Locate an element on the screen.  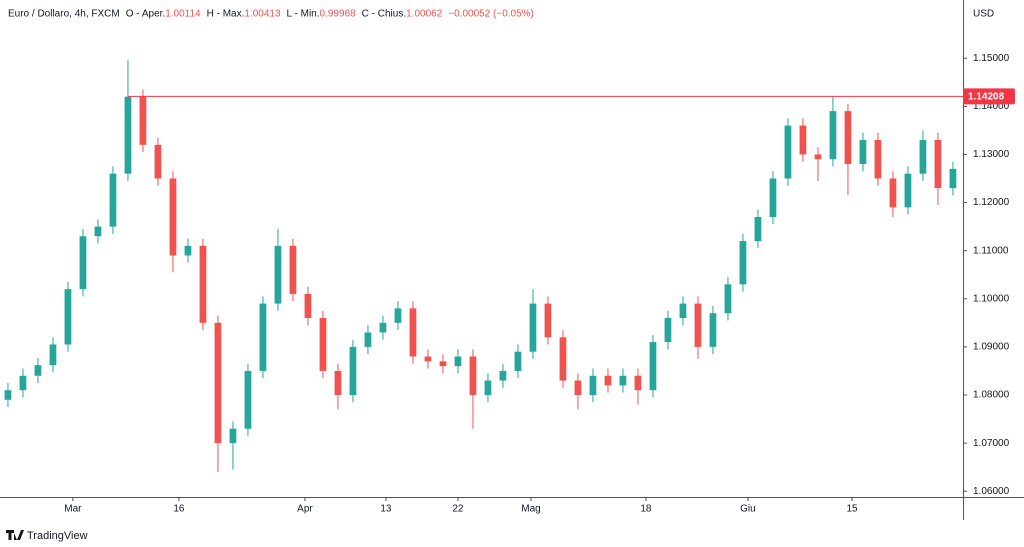
brand-logo: TradingView is located at coordinates (47, 536).